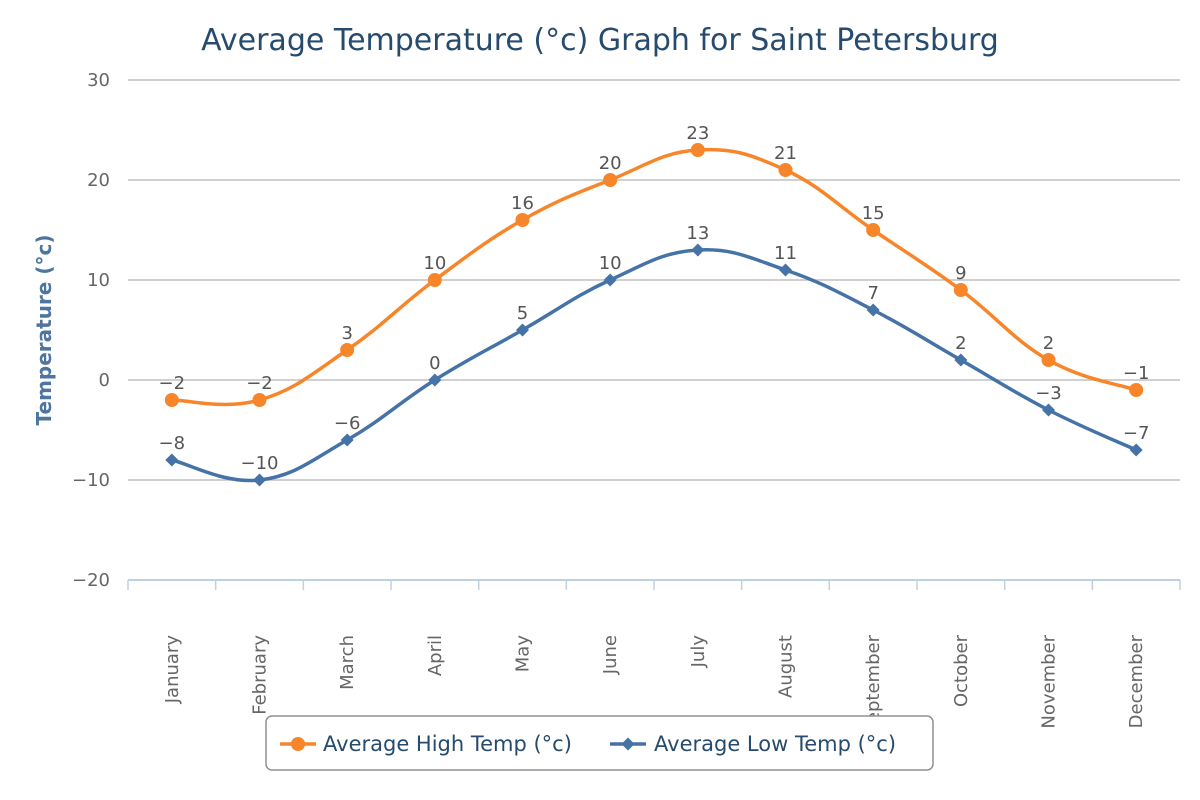 The width and height of the screenshot is (1200, 800). What do you see at coordinates (775, 744) in the screenshot?
I see `legend-label: Average Low Temp (°c)` at bounding box center [775, 744].